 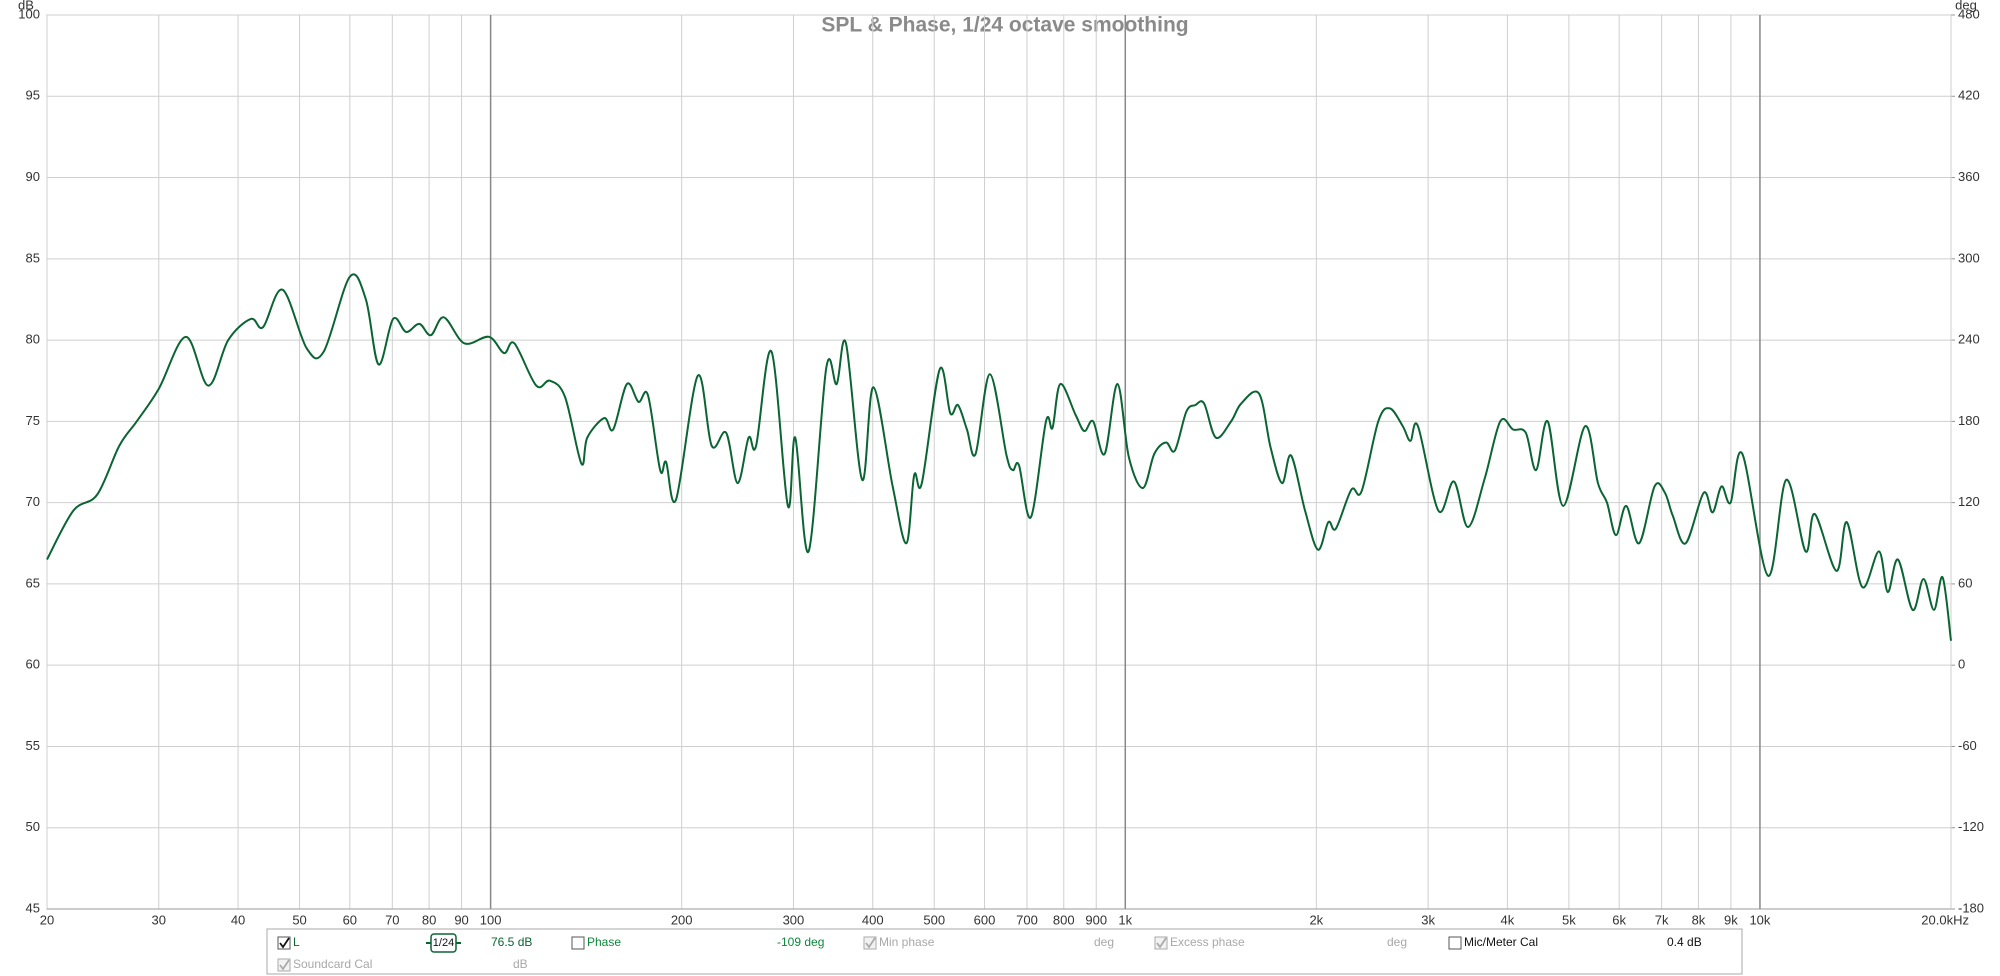 I want to click on y2-tick-label: 180, so click(x=1969, y=420).